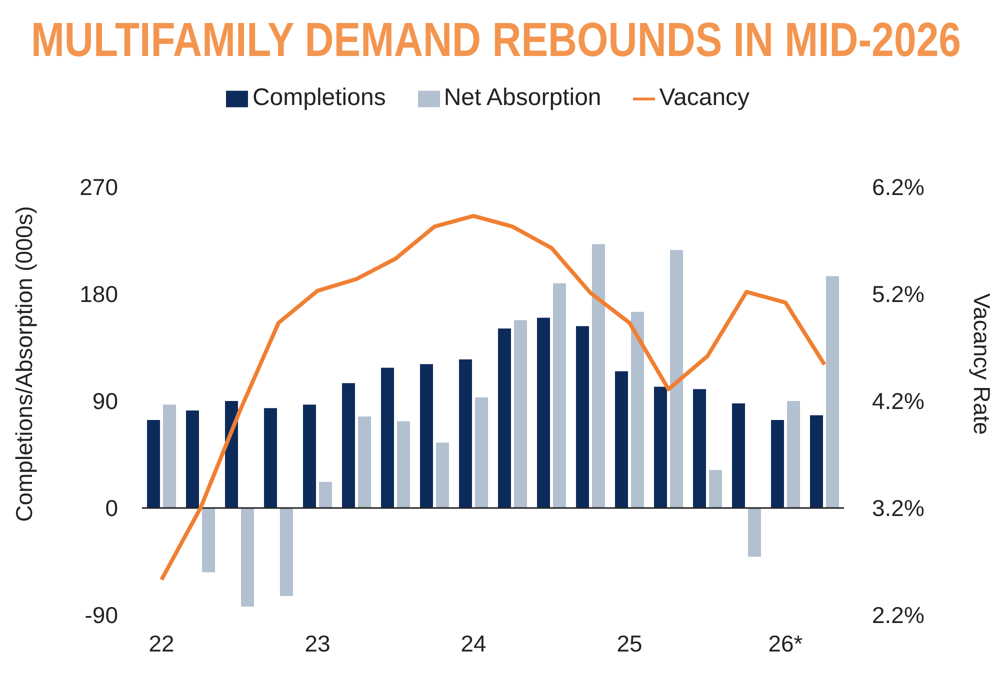  What do you see at coordinates (982, 364) in the screenshot?
I see `y2-axis-title: Vacancy Rate` at bounding box center [982, 364].